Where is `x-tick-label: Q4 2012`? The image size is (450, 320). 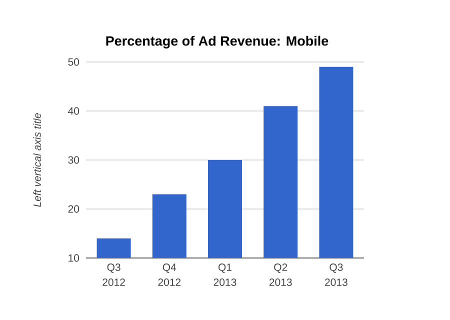
x-tick-label: Q4 2012 is located at coordinates (169, 275).